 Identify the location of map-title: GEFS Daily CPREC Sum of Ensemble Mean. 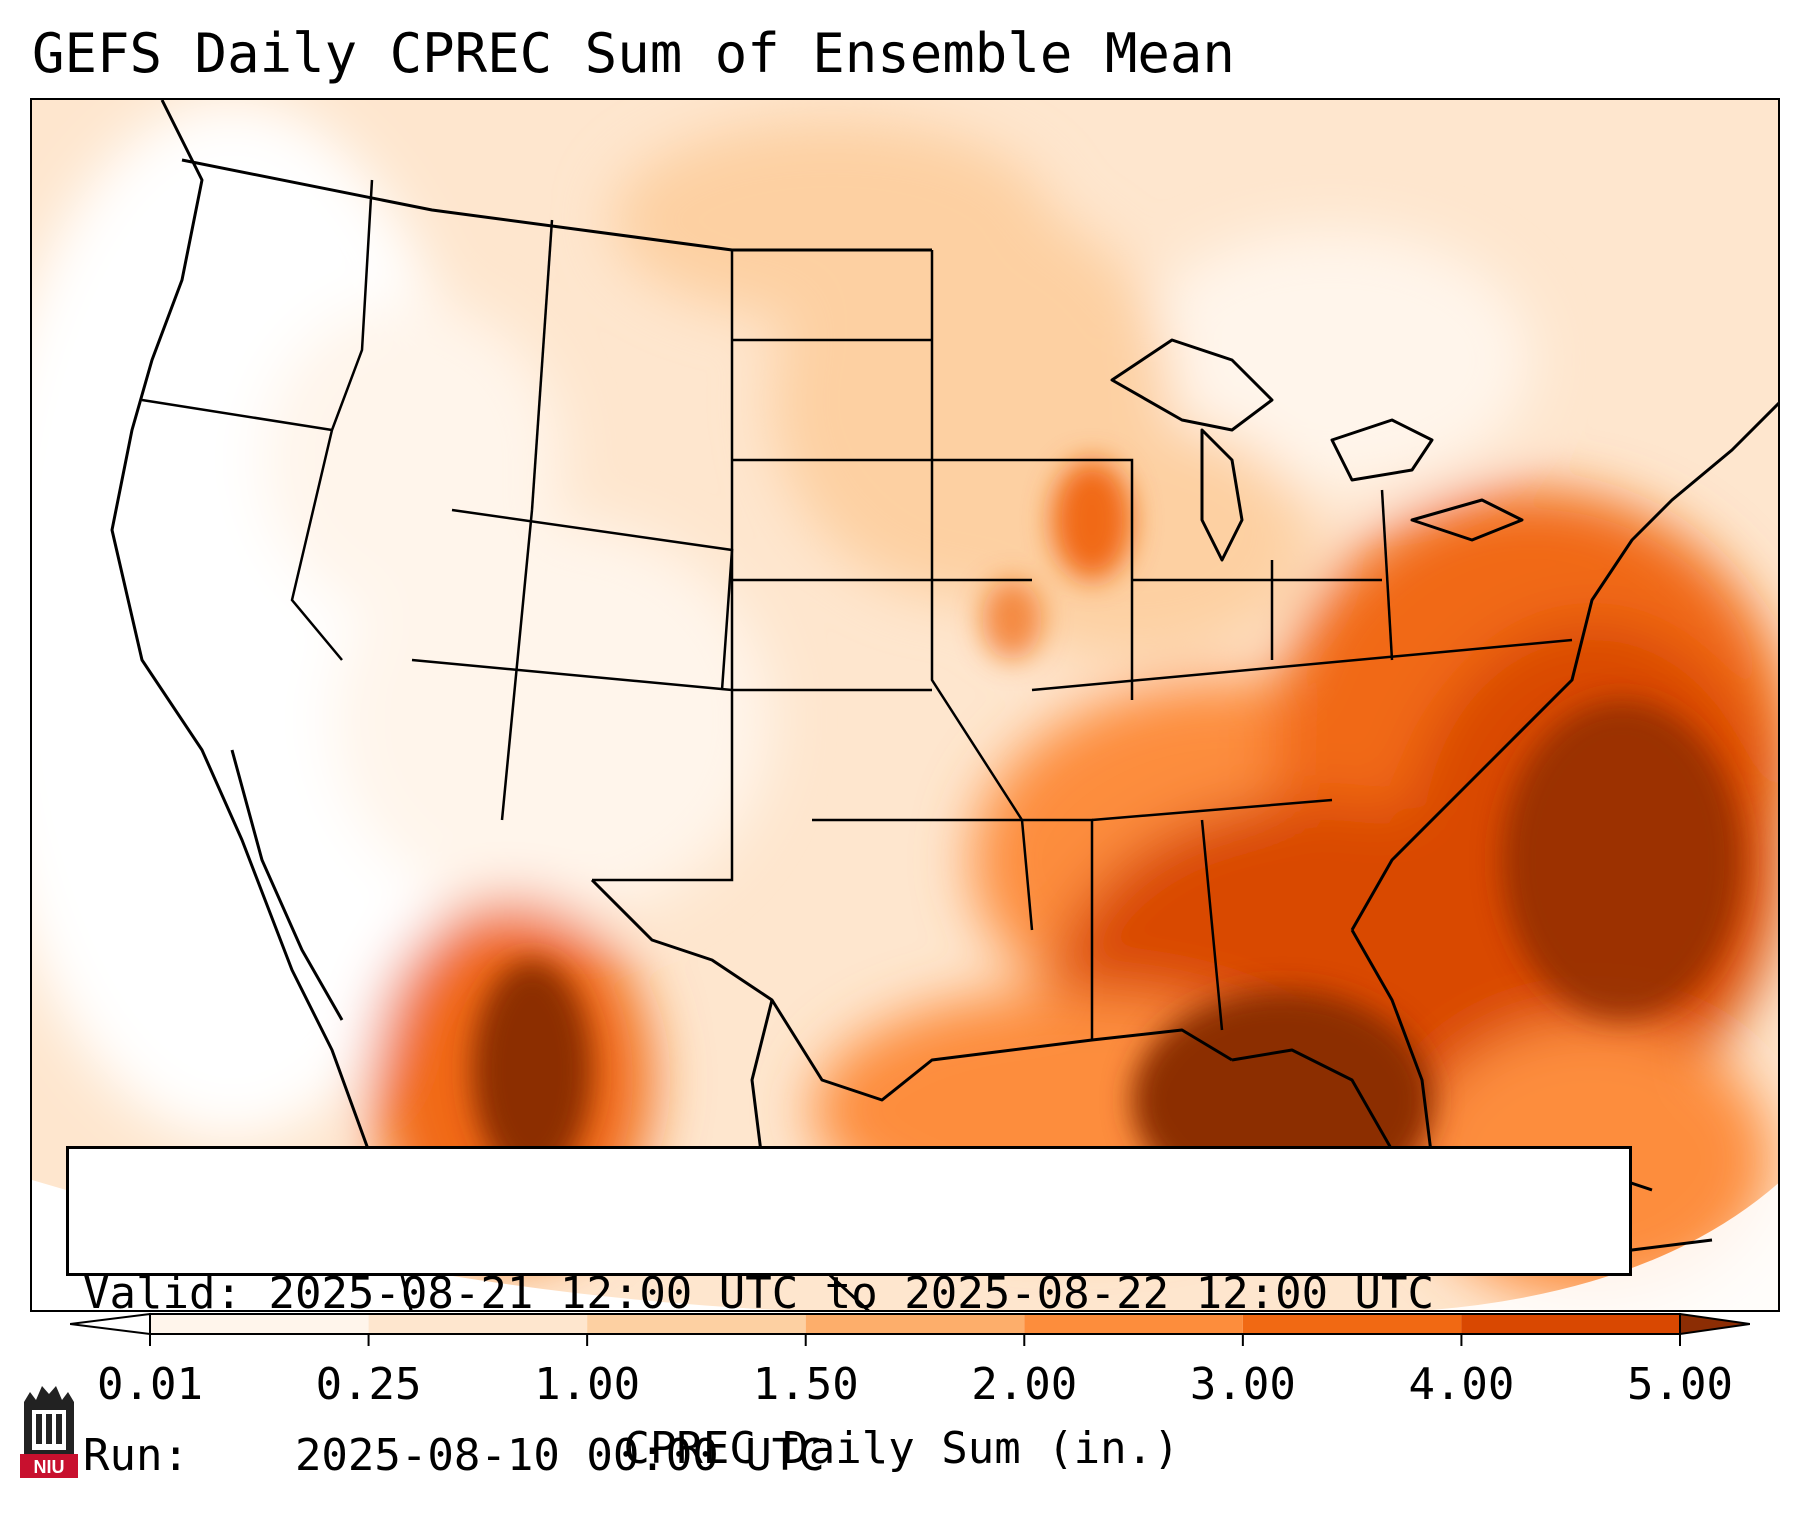
(633, 53).